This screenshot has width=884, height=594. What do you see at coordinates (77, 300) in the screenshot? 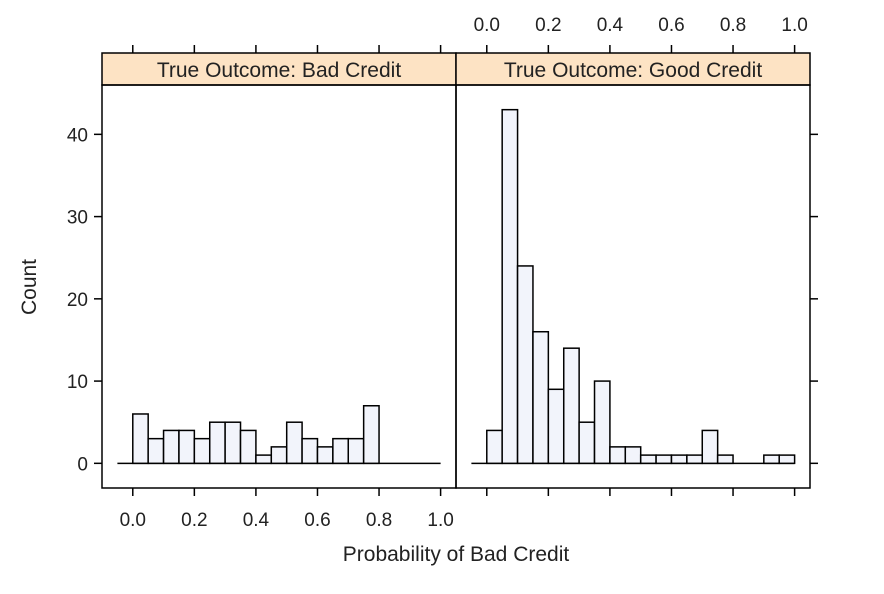
I see `y-tick-label: 20` at bounding box center [77, 300].